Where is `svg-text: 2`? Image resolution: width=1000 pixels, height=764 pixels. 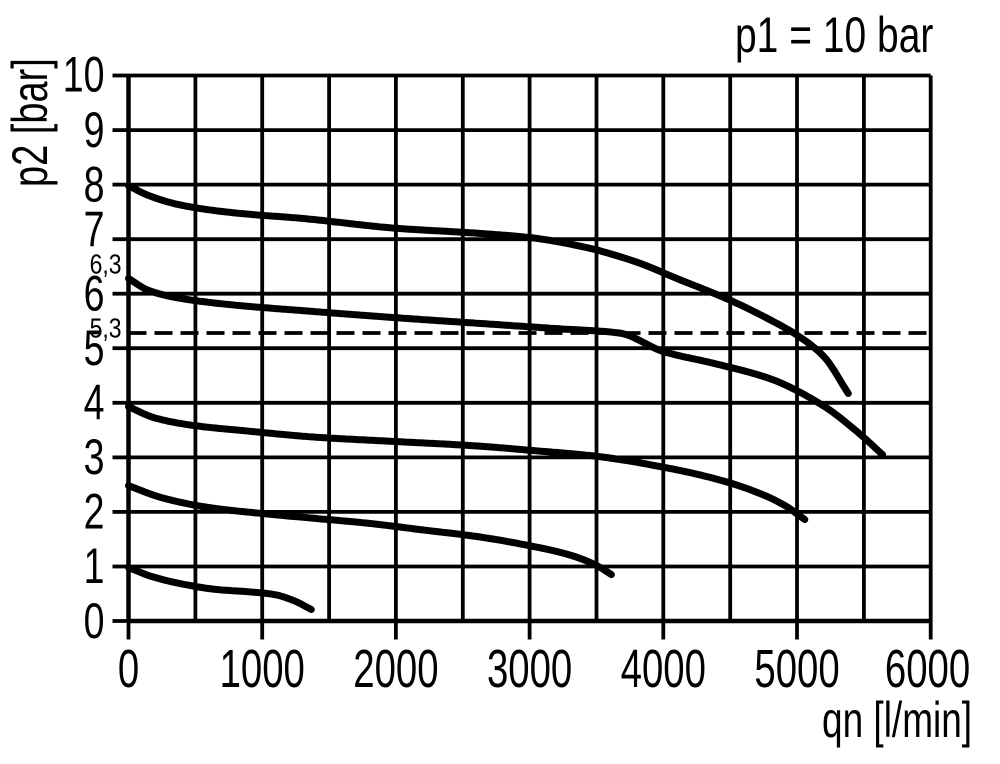
svg-text: 2 is located at coordinates (94, 512).